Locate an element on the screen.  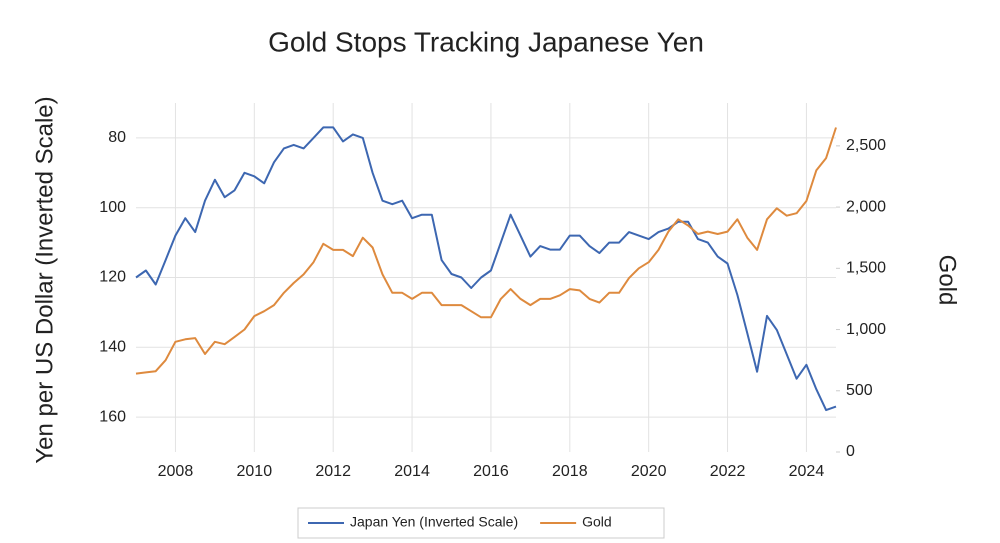
y-axis-label: Yen per US Dollar (Inverted Scale) is located at coordinates (44, 279).